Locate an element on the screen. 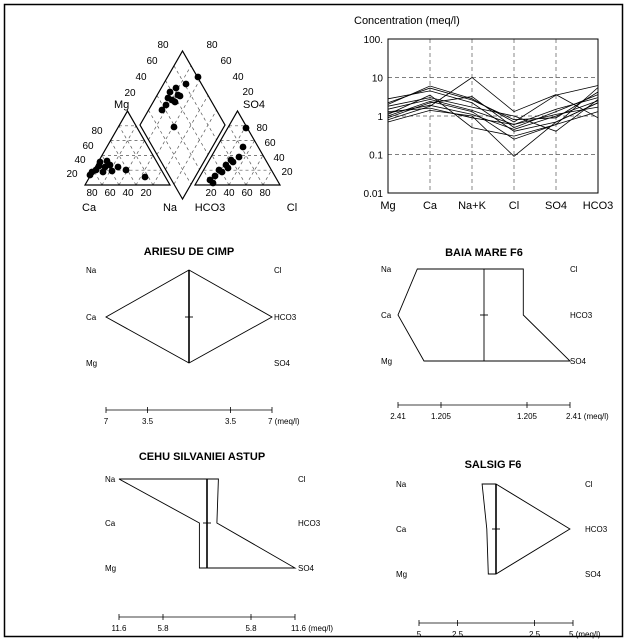 This screenshot has height=641, width=628. piper-tick-cation-bottom-40: 40 is located at coordinates (128, 193).